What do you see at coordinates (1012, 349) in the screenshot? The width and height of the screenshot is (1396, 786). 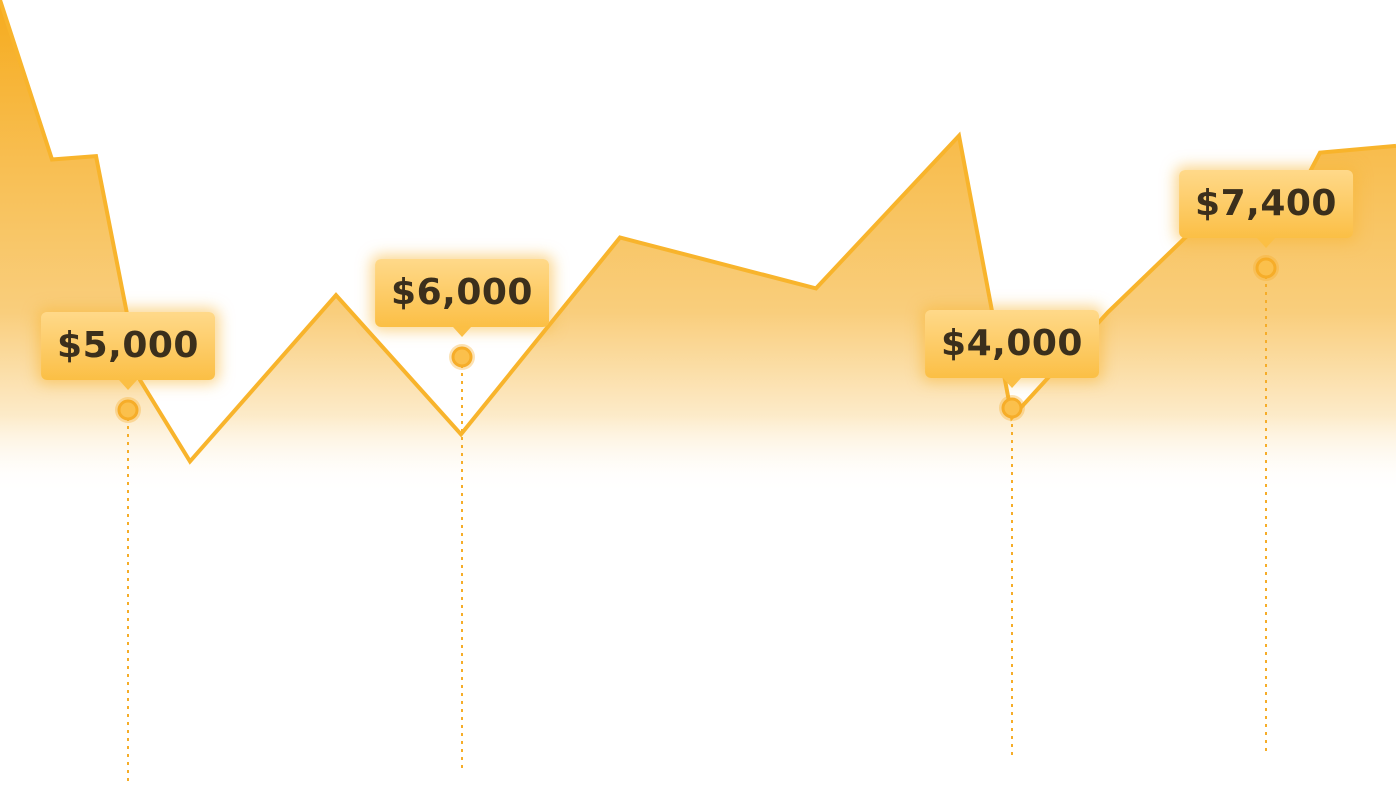 I see `value-tooltip: $4,000` at bounding box center [1012, 349].